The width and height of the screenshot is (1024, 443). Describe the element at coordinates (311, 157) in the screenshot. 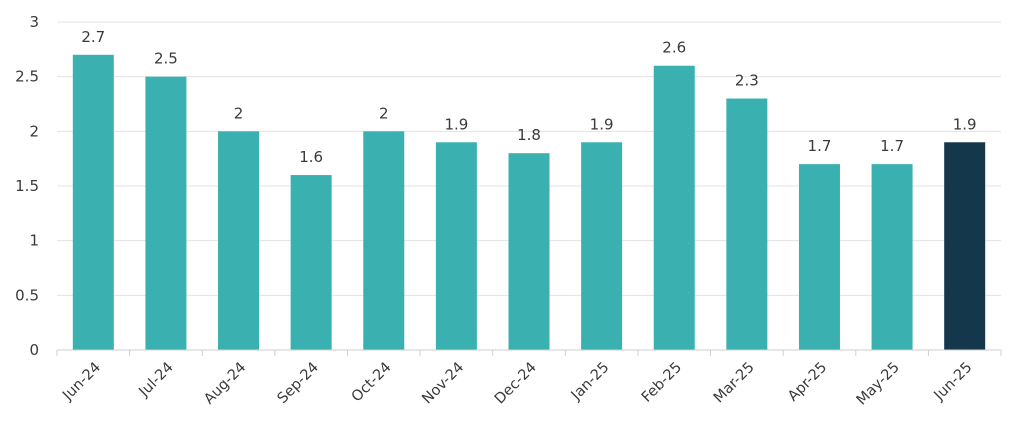

I see `data-label: 1.6` at that location.